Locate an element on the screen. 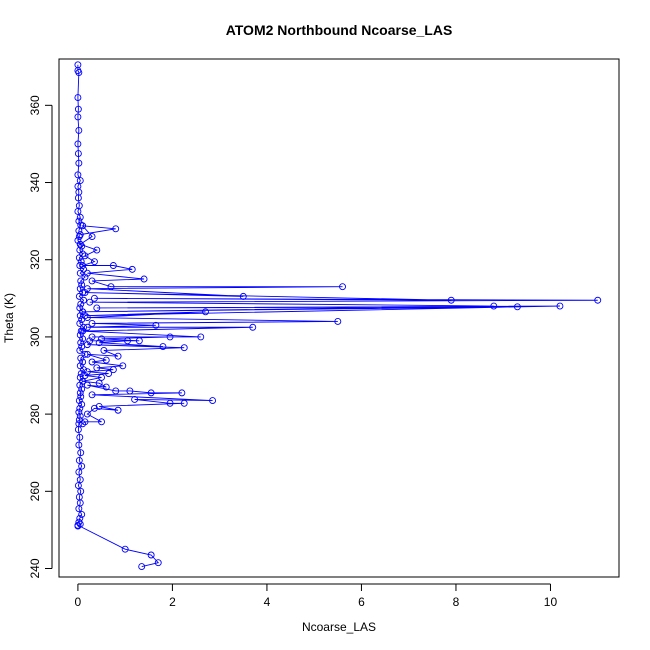 The width and height of the screenshot is (650, 650). y-axis: 240 260 280 300 320 340 360 is located at coordinates (40, 337).